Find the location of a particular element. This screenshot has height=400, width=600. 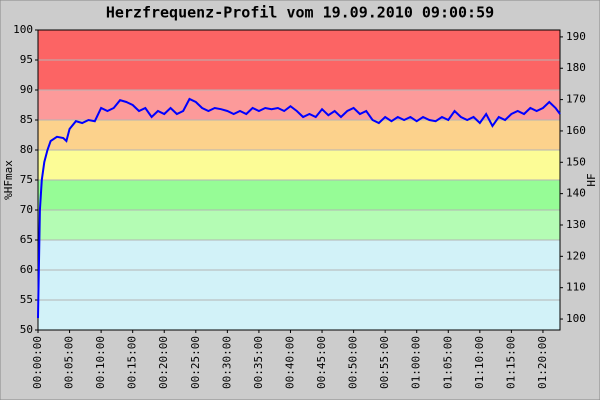

x-tick-label: 01:15:00 is located at coordinates (510, 362).